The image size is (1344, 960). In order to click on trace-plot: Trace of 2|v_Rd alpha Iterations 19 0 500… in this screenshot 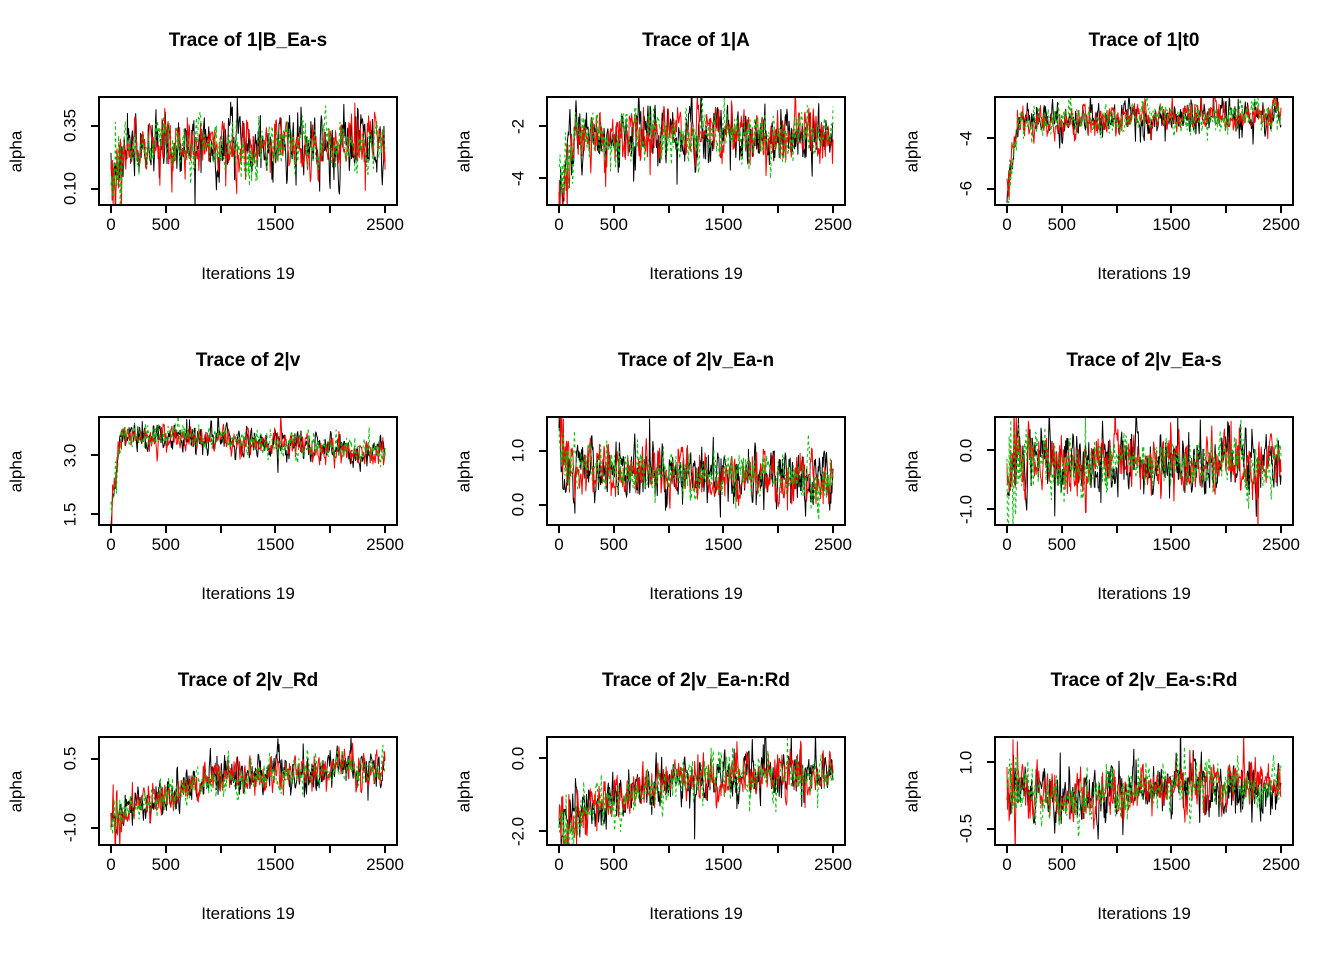, I will do `click(224, 800)`.